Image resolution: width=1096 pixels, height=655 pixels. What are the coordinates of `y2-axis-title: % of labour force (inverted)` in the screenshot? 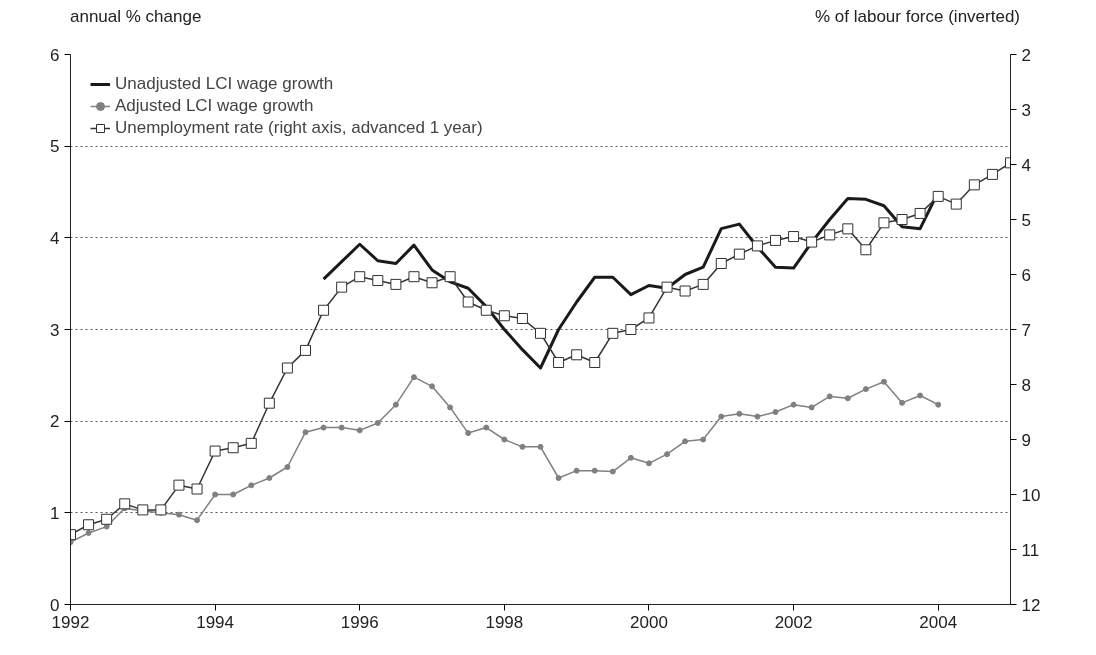 It's located at (917, 17).